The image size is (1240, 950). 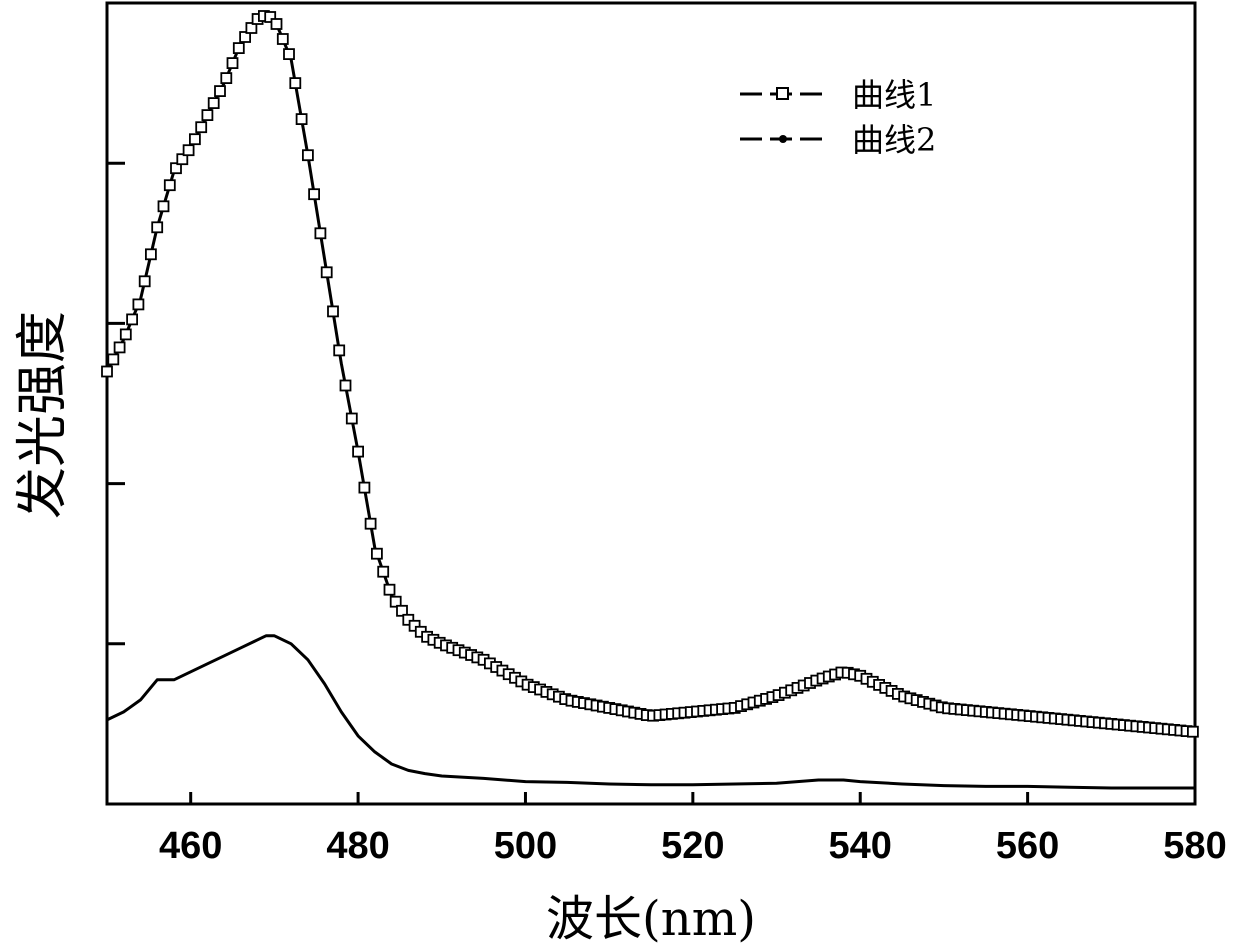 What do you see at coordinates (894, 140) in the screenshot?
I see `legend-label-series-2: 曲线2` at bounding box center [894, 140].